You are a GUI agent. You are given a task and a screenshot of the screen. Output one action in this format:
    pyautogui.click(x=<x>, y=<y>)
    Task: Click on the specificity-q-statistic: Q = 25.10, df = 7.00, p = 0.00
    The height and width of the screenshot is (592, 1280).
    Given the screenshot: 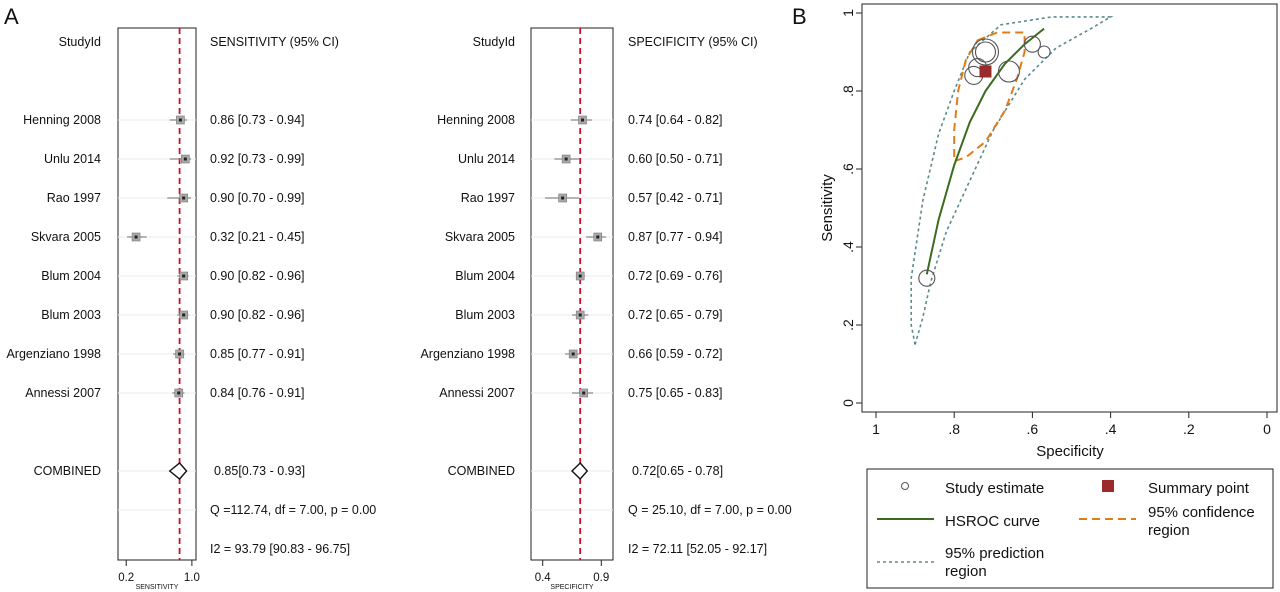 What is the action you would take?
    pyautogui.click(x=710, y=510)
    